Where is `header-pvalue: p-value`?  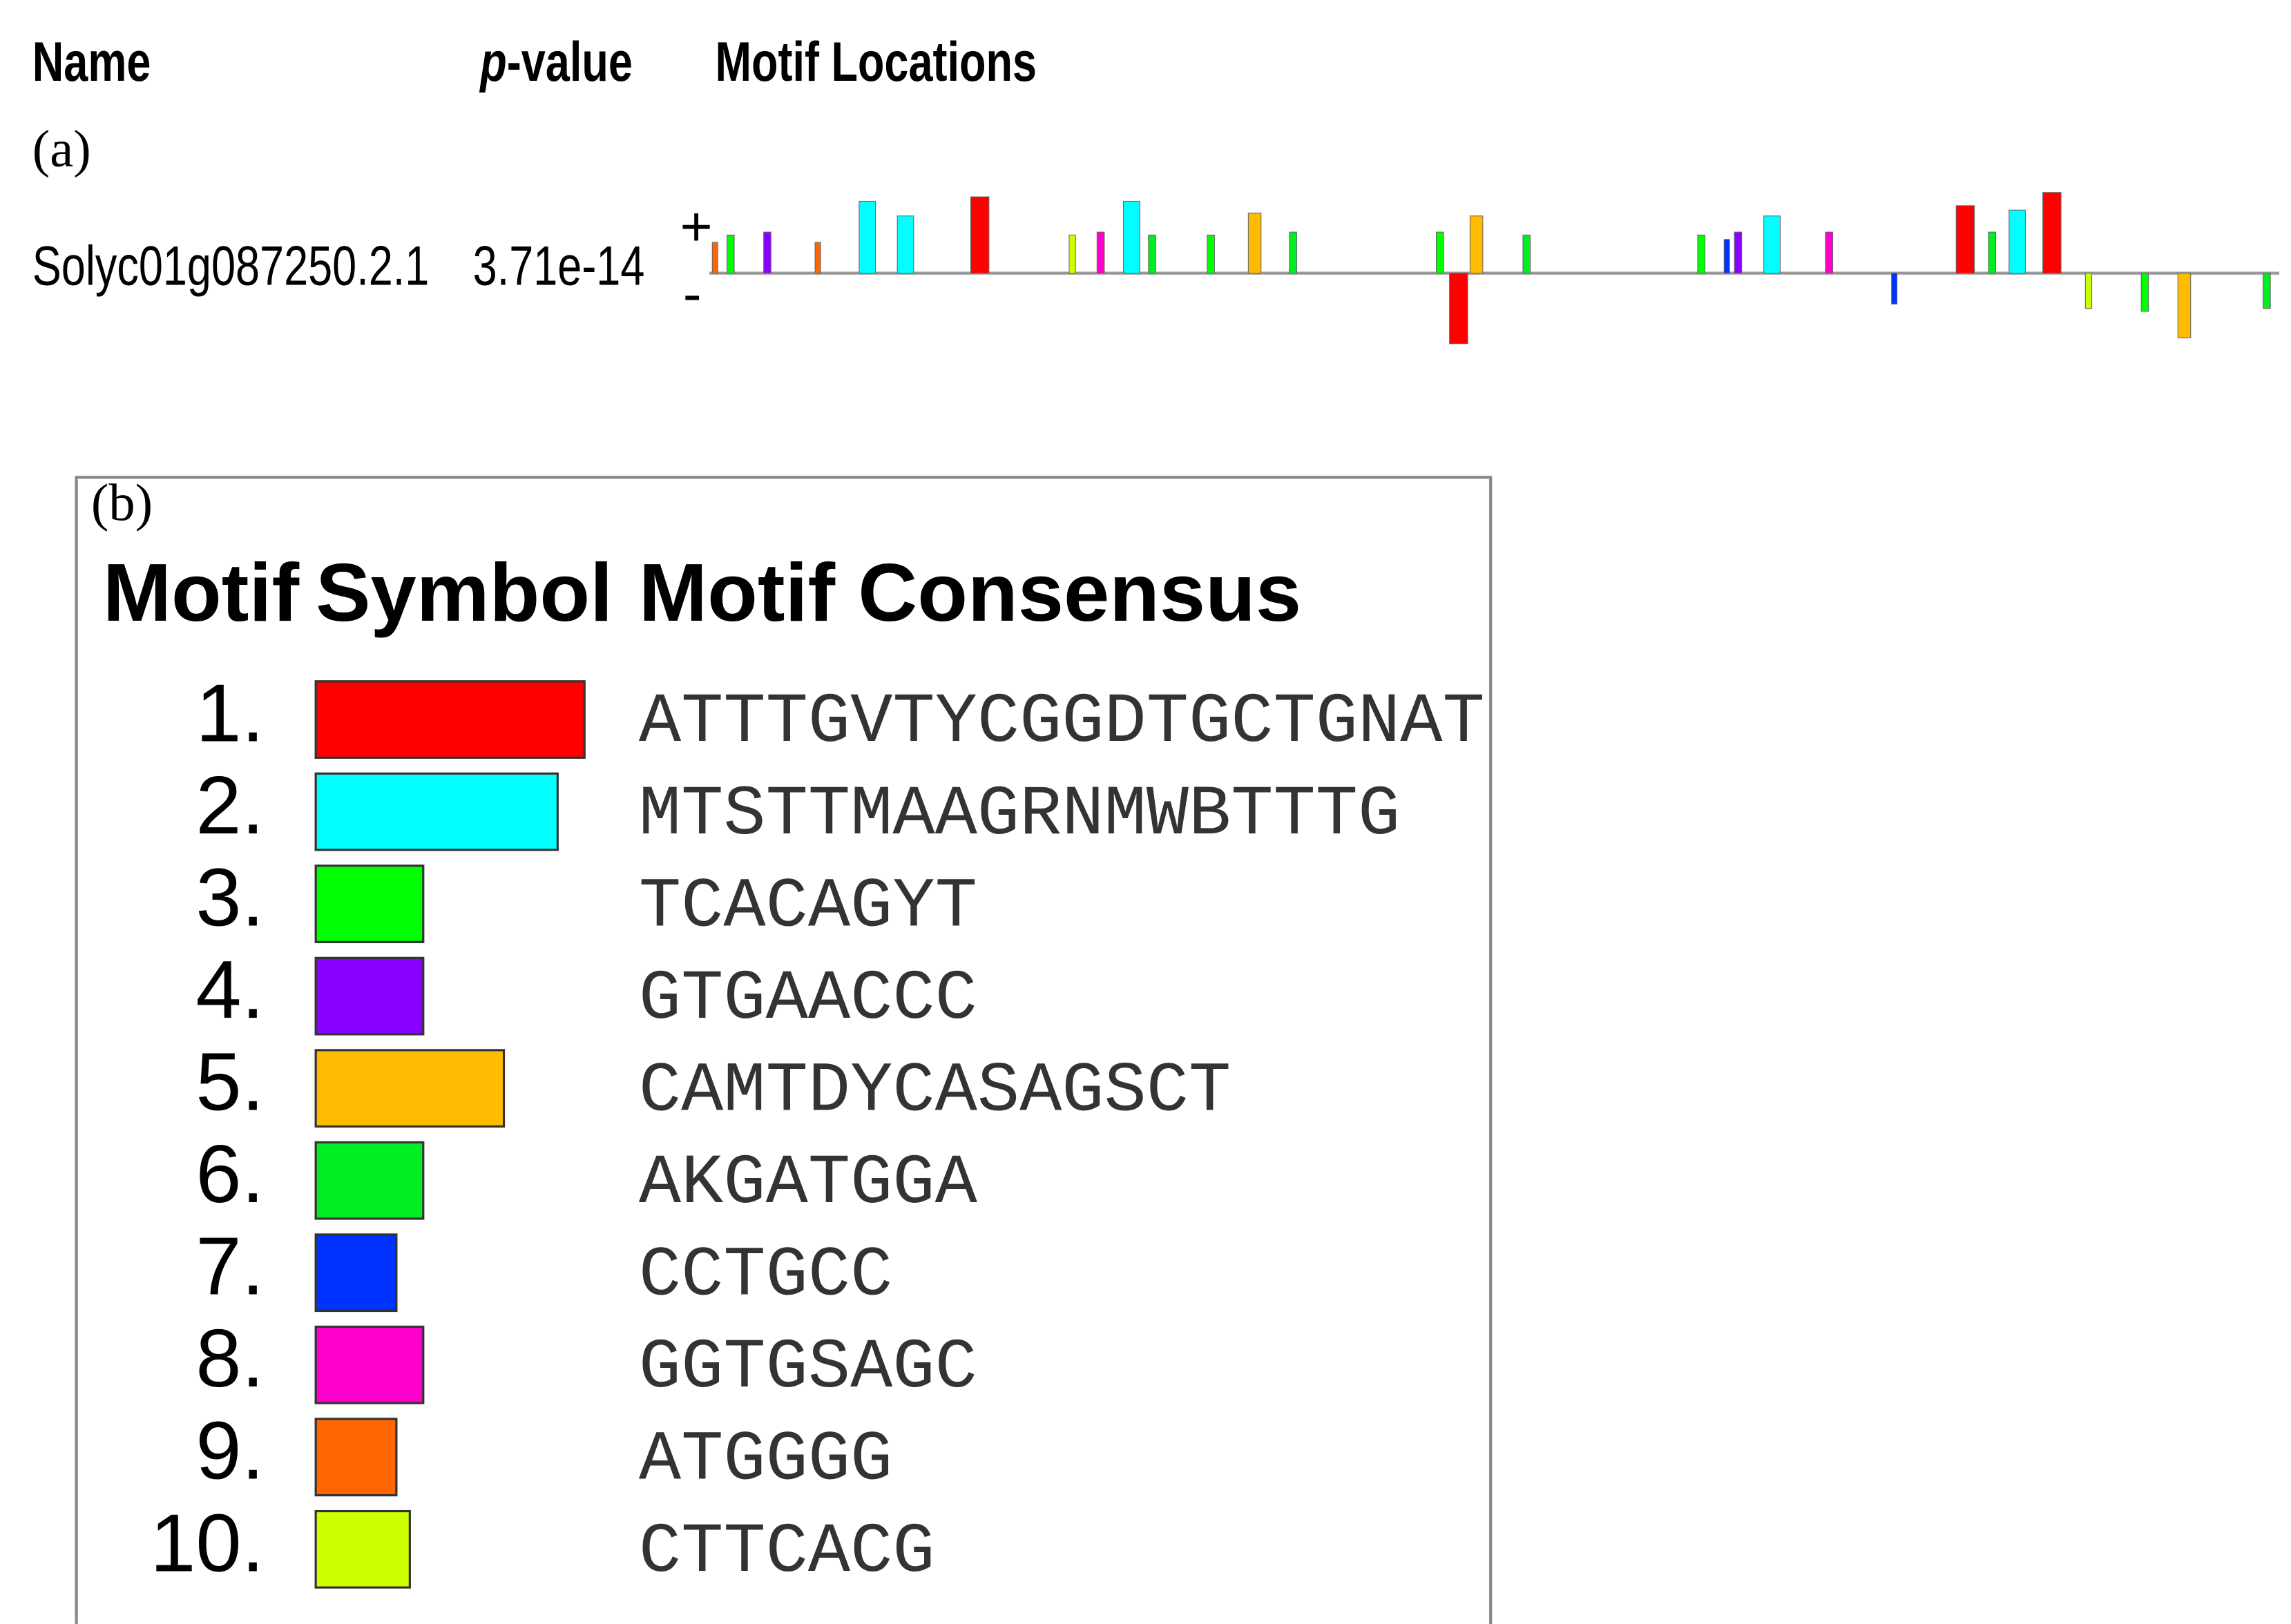 header-pvalue: p-value is located at coordinates (556, 62).